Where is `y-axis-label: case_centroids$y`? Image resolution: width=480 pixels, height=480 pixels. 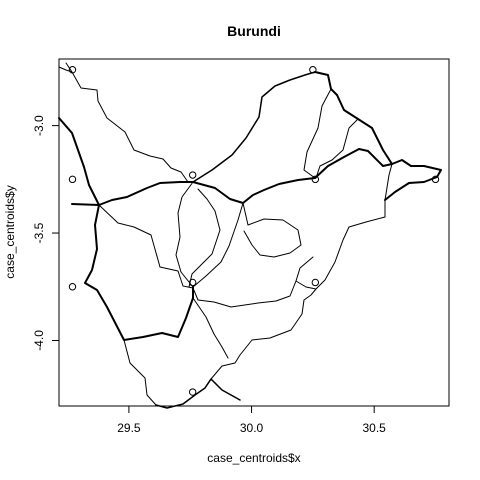 y-axis-label: case_centroids$y is located at coordinates (10, 231).